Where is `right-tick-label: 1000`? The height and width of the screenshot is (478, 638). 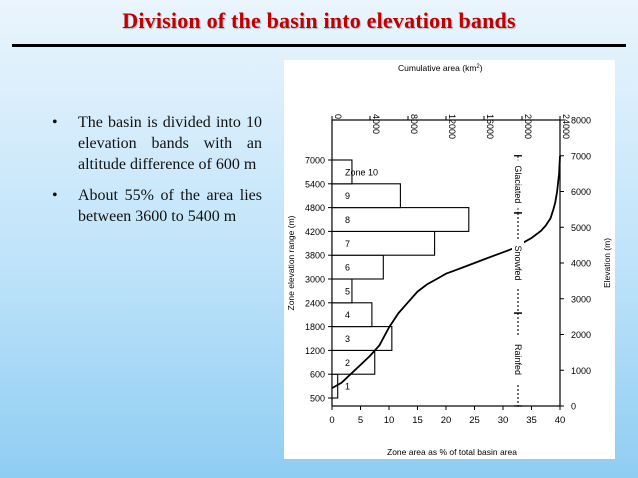 right-tick-label: 1000 is located at coordinates (581, 371).